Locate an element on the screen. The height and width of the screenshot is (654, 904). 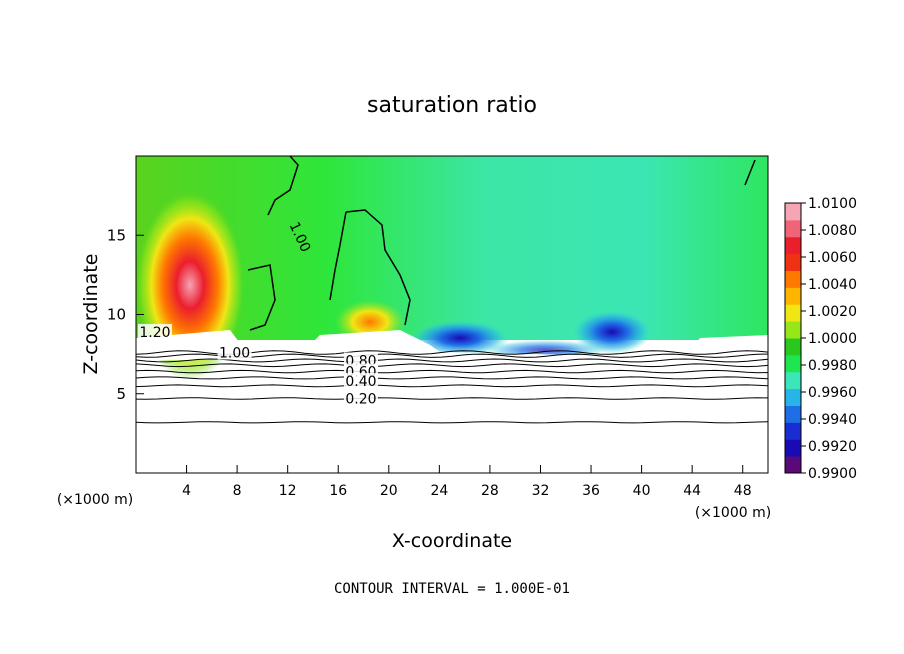
subsaturation-region-a is located at coordinates (460, 338).